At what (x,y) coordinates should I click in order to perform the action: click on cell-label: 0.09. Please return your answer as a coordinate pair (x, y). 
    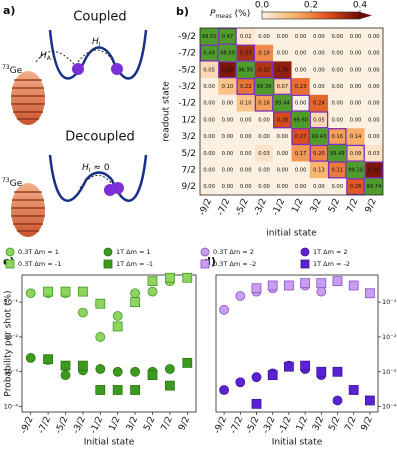
    Looking at the image, I should click on (356, 154).